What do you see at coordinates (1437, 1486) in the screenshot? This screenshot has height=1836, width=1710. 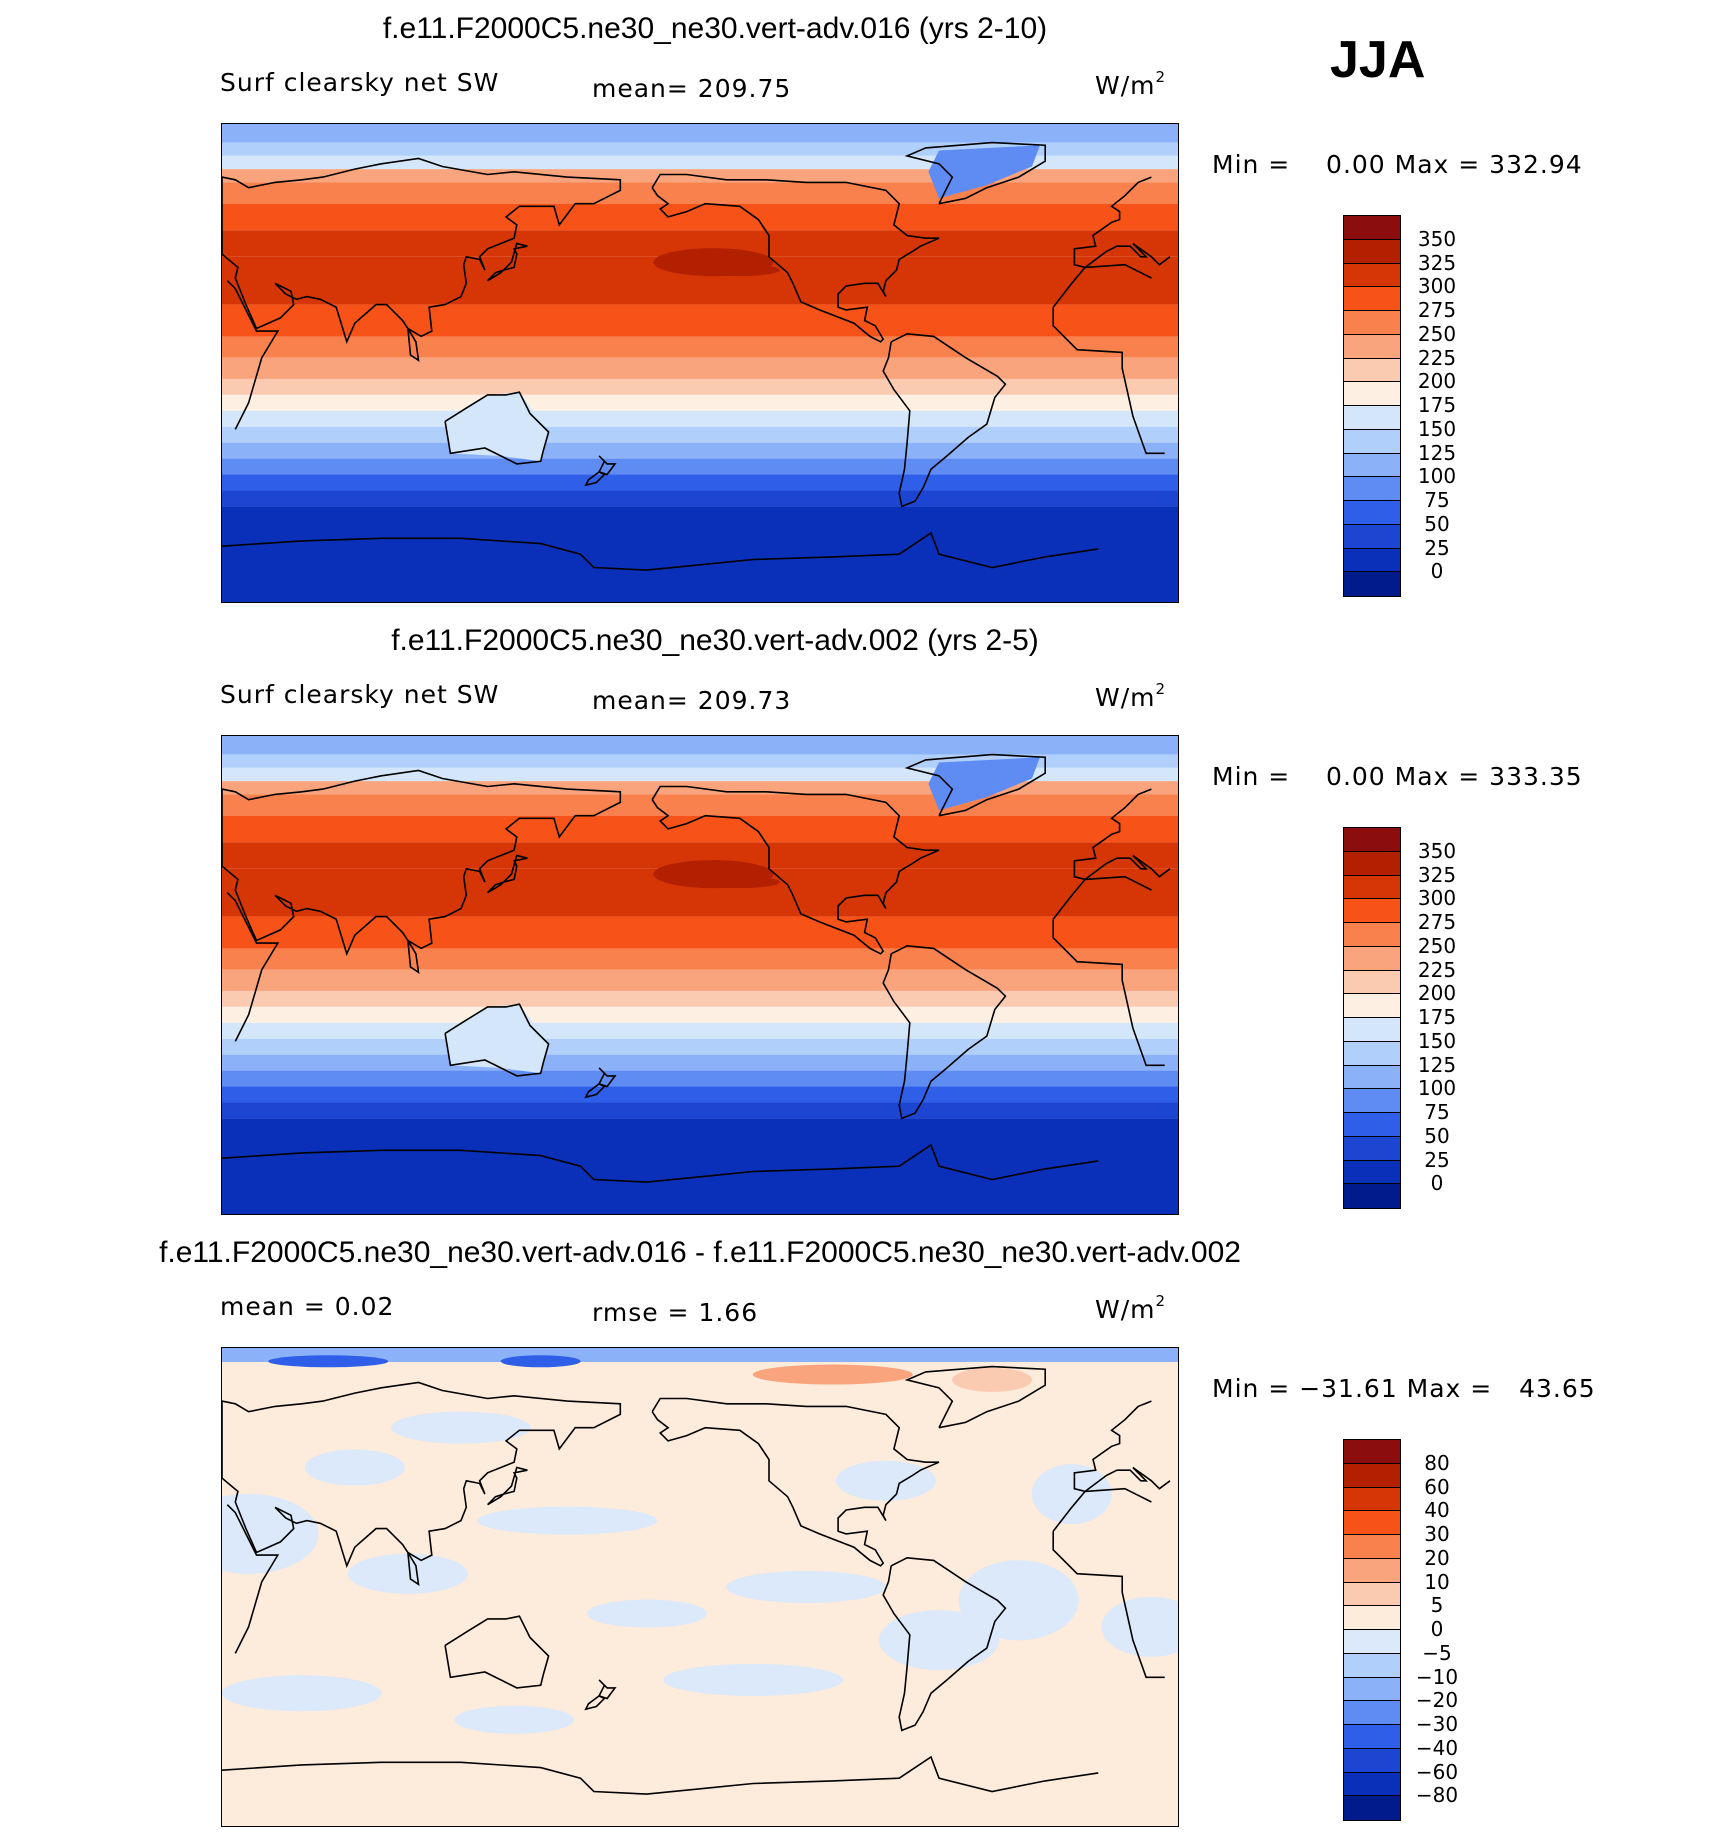 I see `colorbar-tick-label: 60` at bounding box center [1437, 1486].